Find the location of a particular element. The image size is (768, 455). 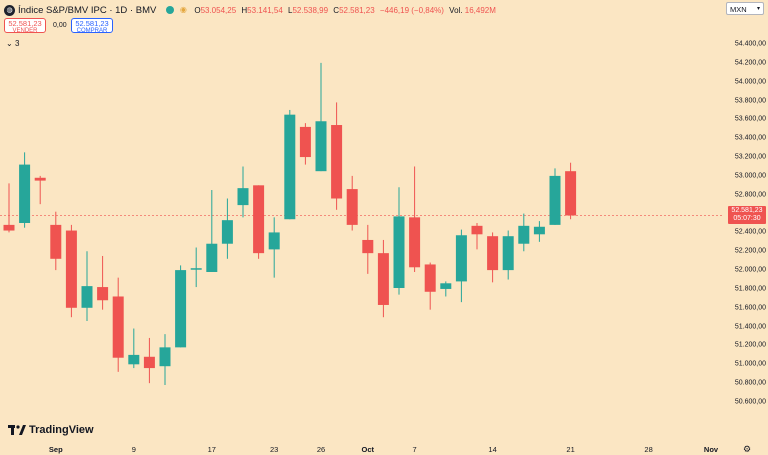

tradingview-logo-icon is located at coordinates (17, 430).